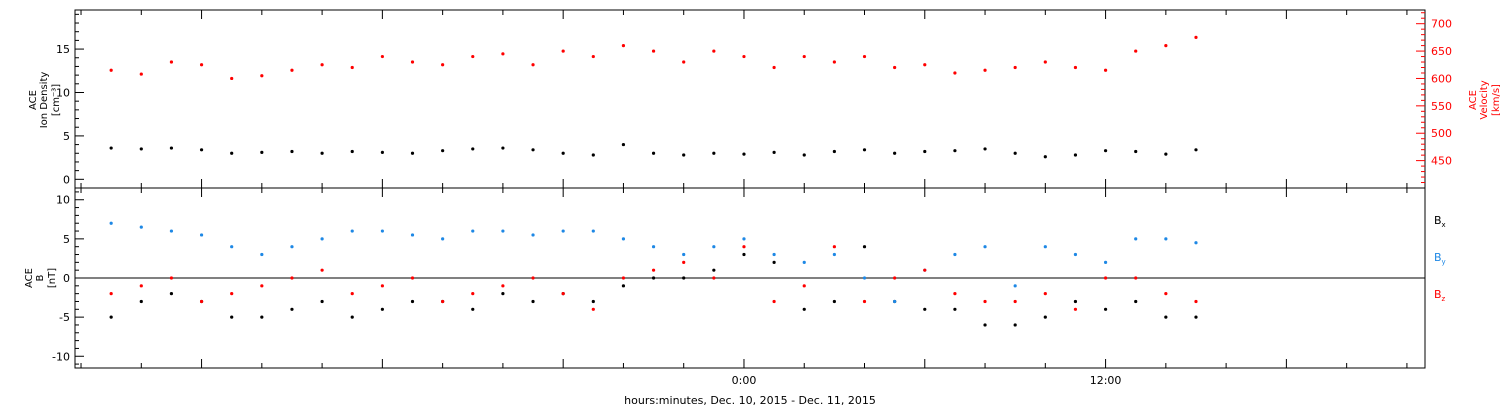 This screenshot has height=410, width=1500. What do you see at coordinates (63, 200) in the screenshot?
I see `magnetic-field-tick-label: 10` at bounding box center [63, 200].